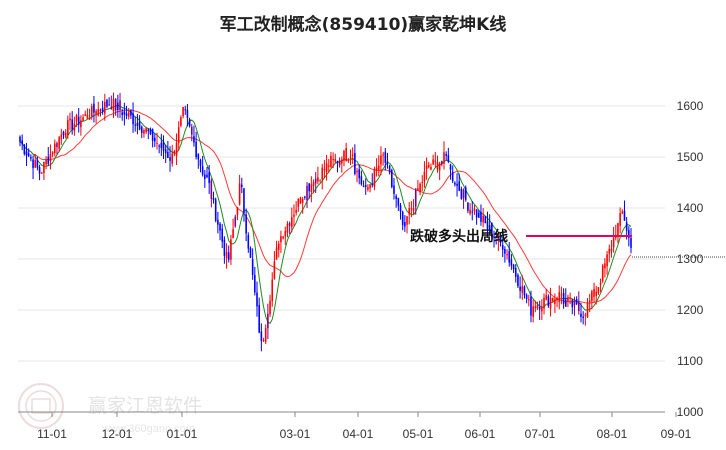 The image size is (726, 450). Describe the element at coordinates (690, 208) in the screenshot. I see `y-tick-label: 1400` at that location.